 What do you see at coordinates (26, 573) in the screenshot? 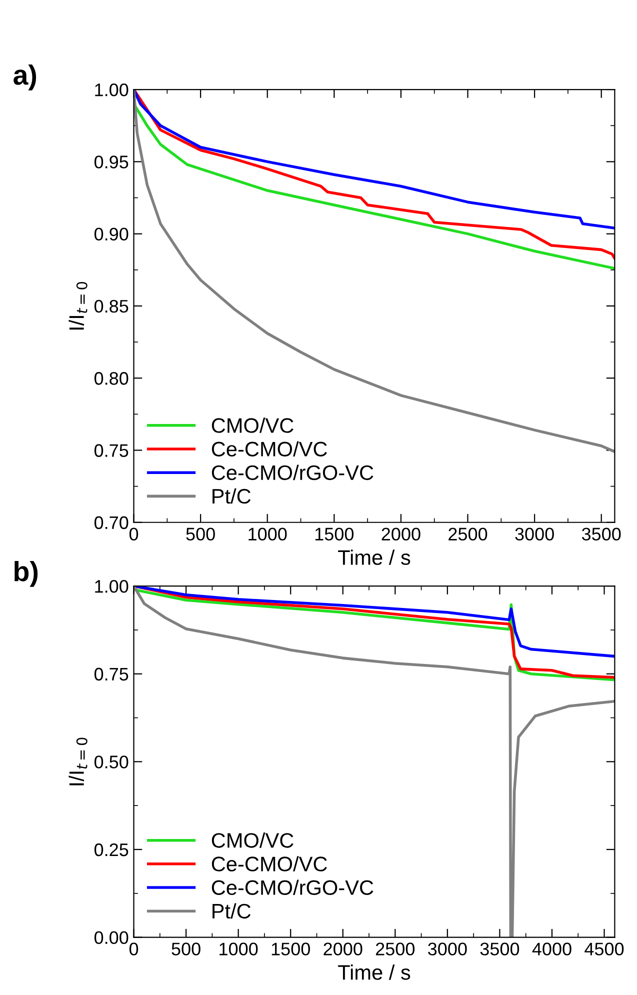
I see `chart-title: b)` at bounding box center [26, 573].